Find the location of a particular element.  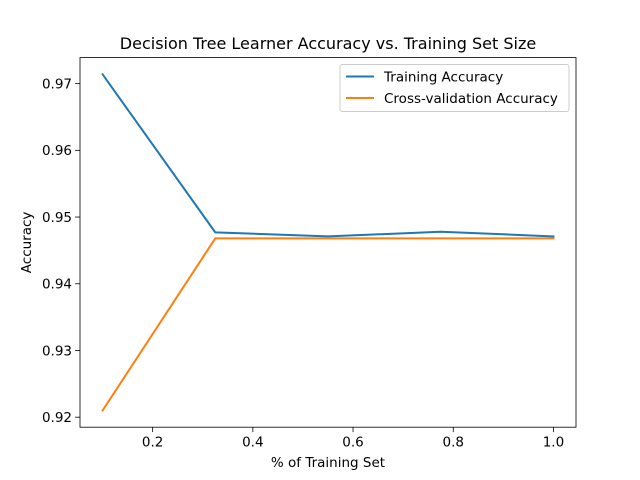

y-axis: 0.92 0.93 0.94 0.95 0.96 0.97 is located at coordinates (61, 251).